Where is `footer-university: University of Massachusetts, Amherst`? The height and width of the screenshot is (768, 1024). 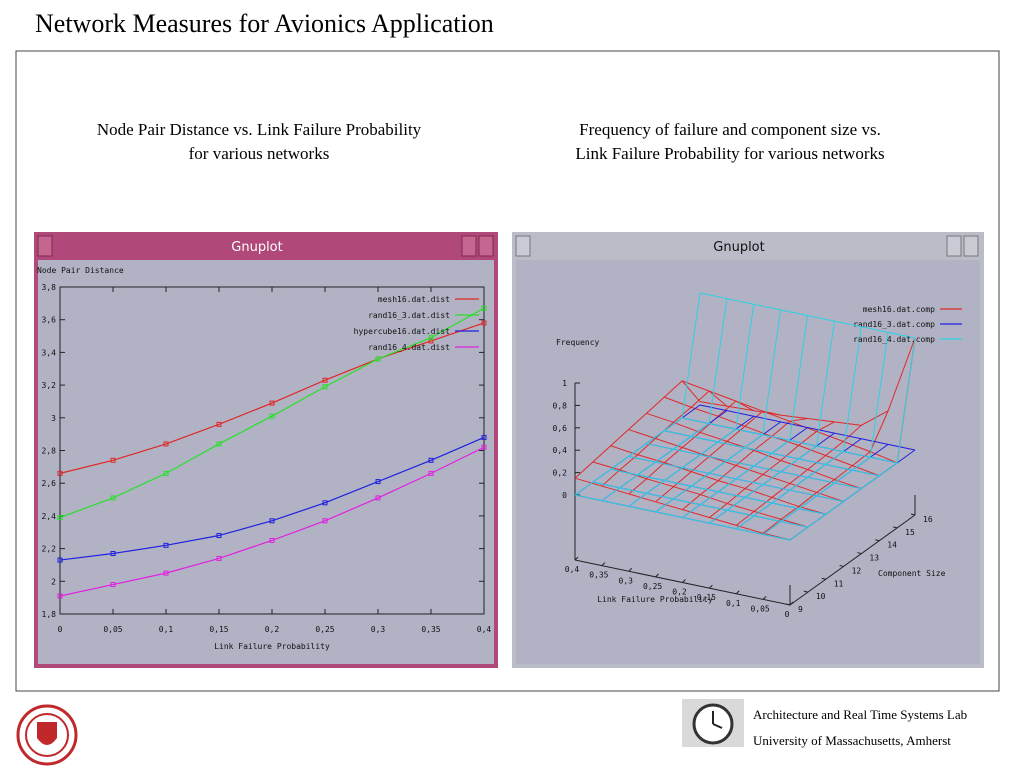 footer-university: University of Massachusetts, Amherst is located at coordinates (852, 740).